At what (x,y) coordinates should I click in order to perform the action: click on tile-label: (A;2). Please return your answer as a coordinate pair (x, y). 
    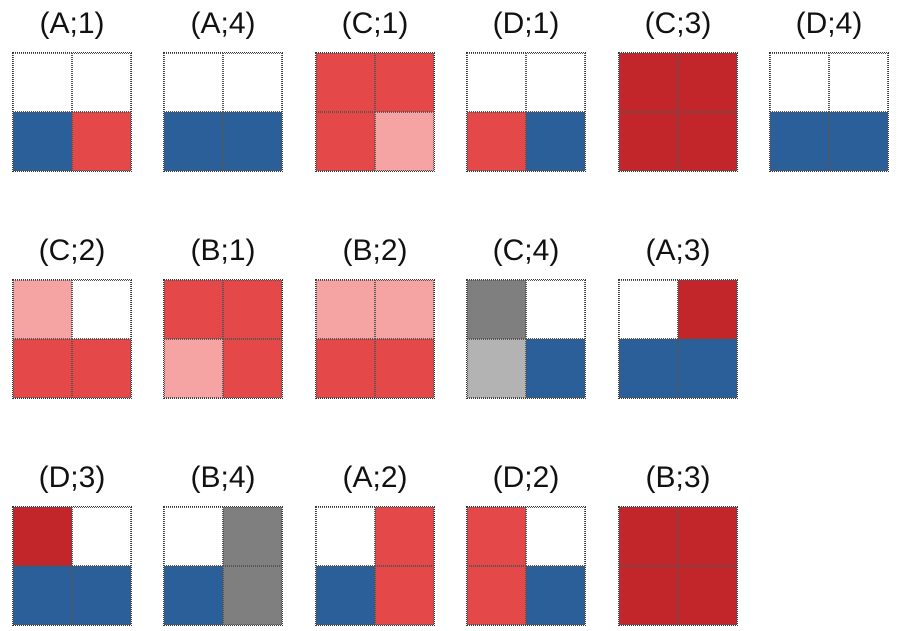
    Looking at the image, I should click on (375, 477).